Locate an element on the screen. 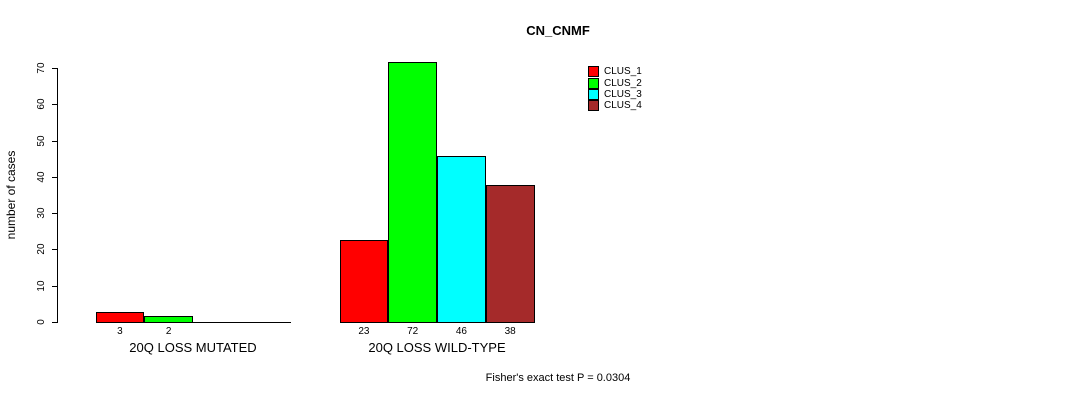 This screenshot has height=400, width=1090. legend-item: CLUS_4 is located at coordinates (615, 106).